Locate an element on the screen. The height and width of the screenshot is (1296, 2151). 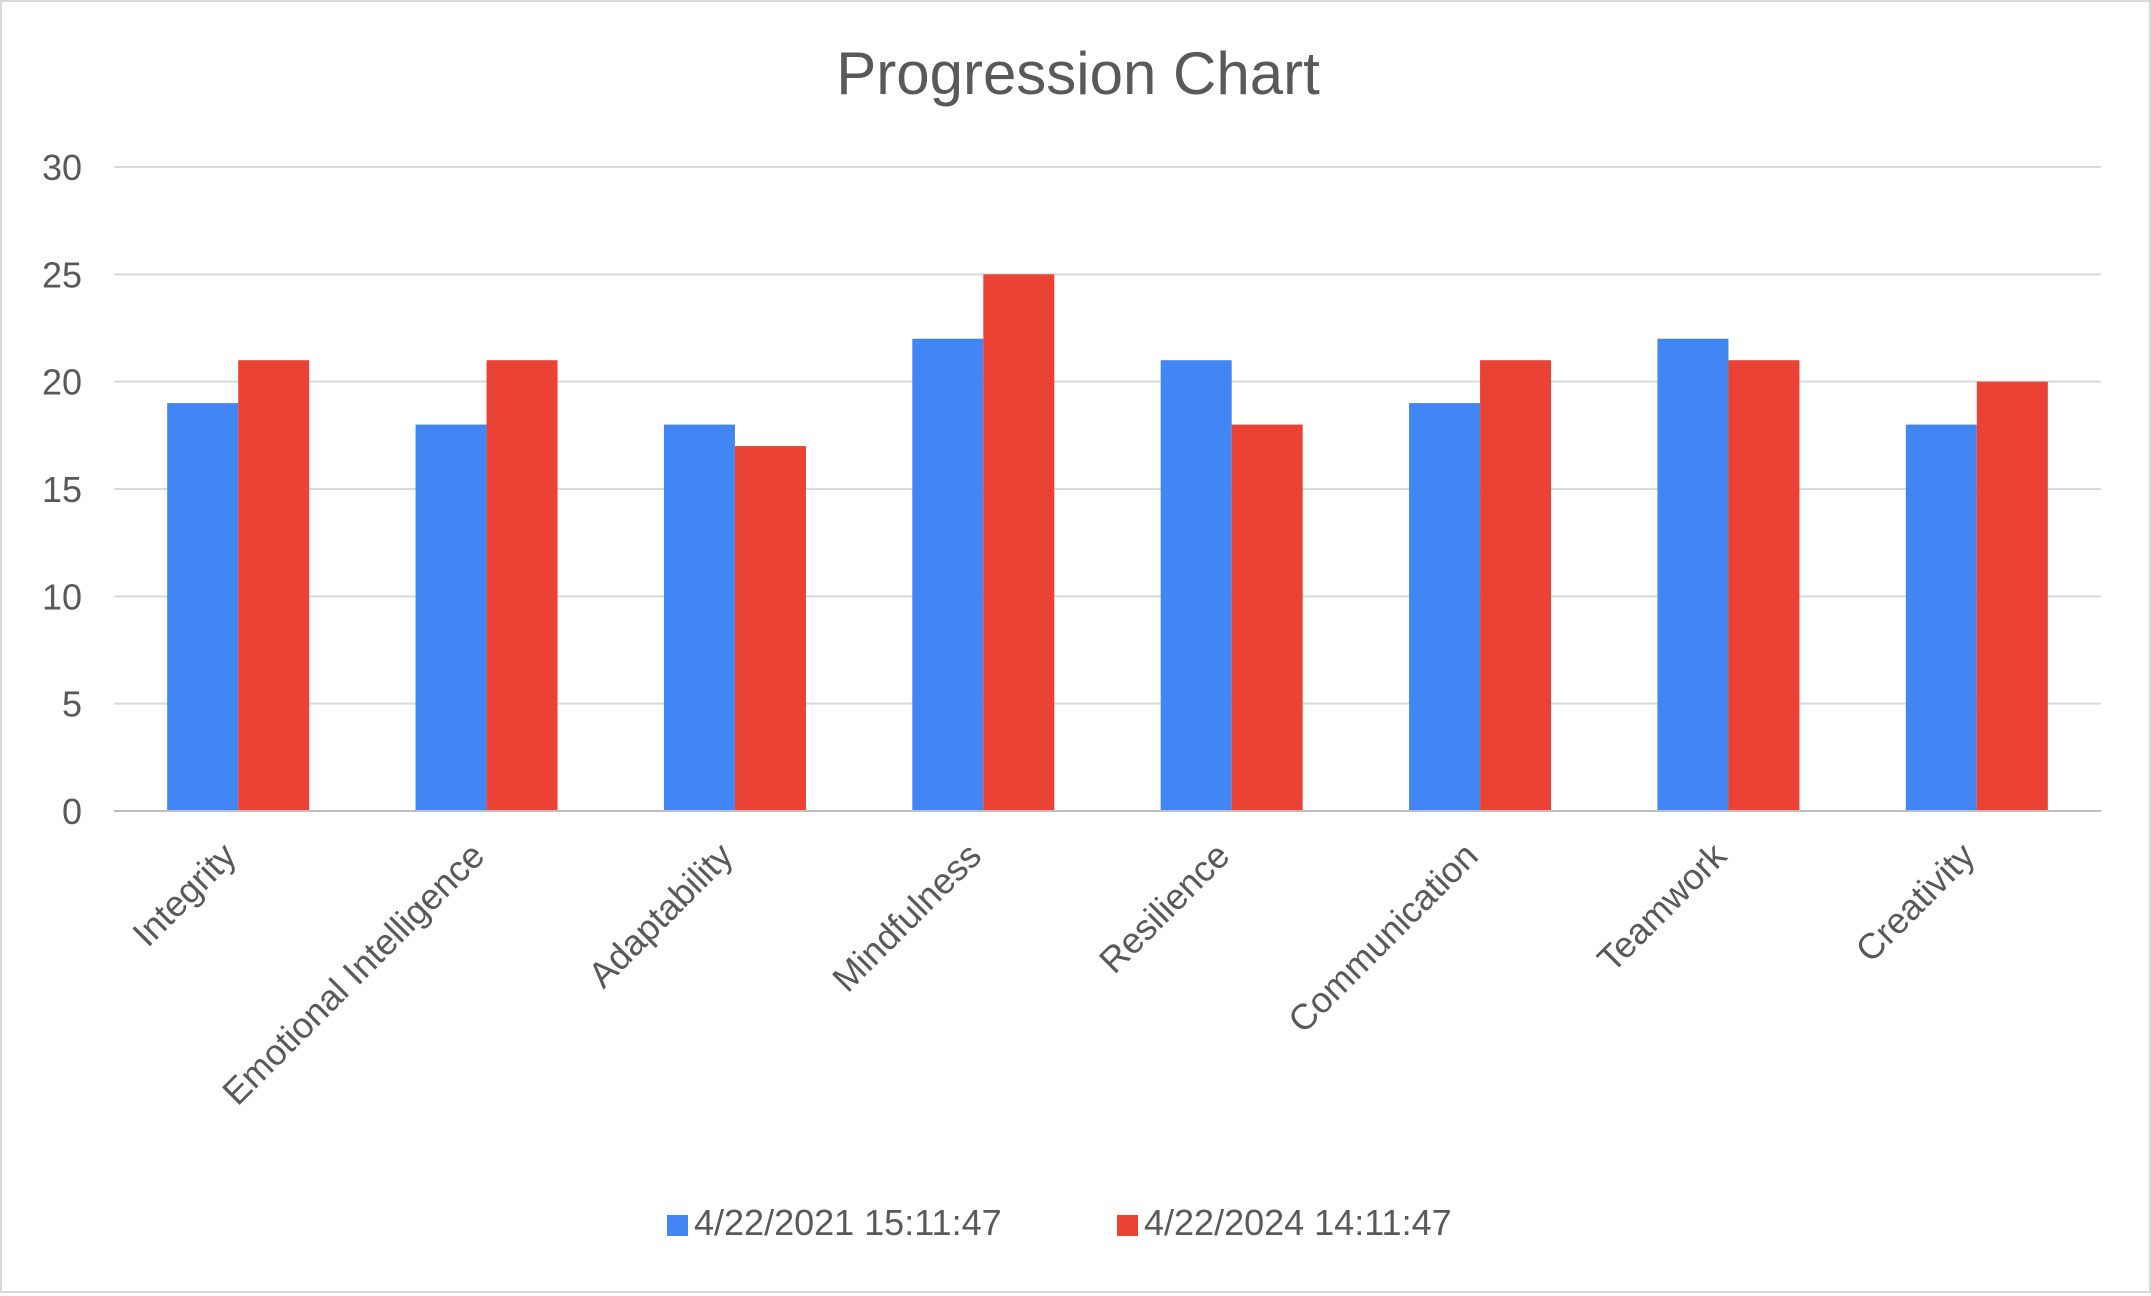
y-tick-label: 10 is located at coordinates (62, 596).